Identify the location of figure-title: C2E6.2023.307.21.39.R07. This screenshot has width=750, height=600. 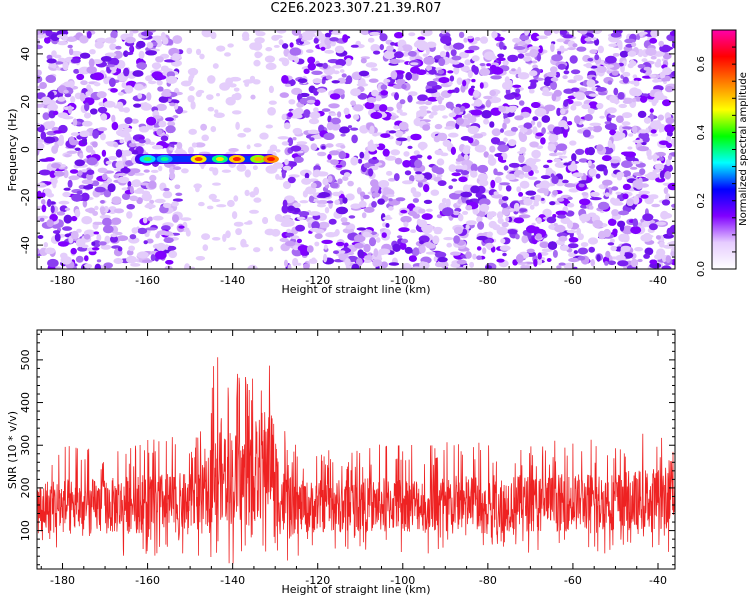
(356, 8).